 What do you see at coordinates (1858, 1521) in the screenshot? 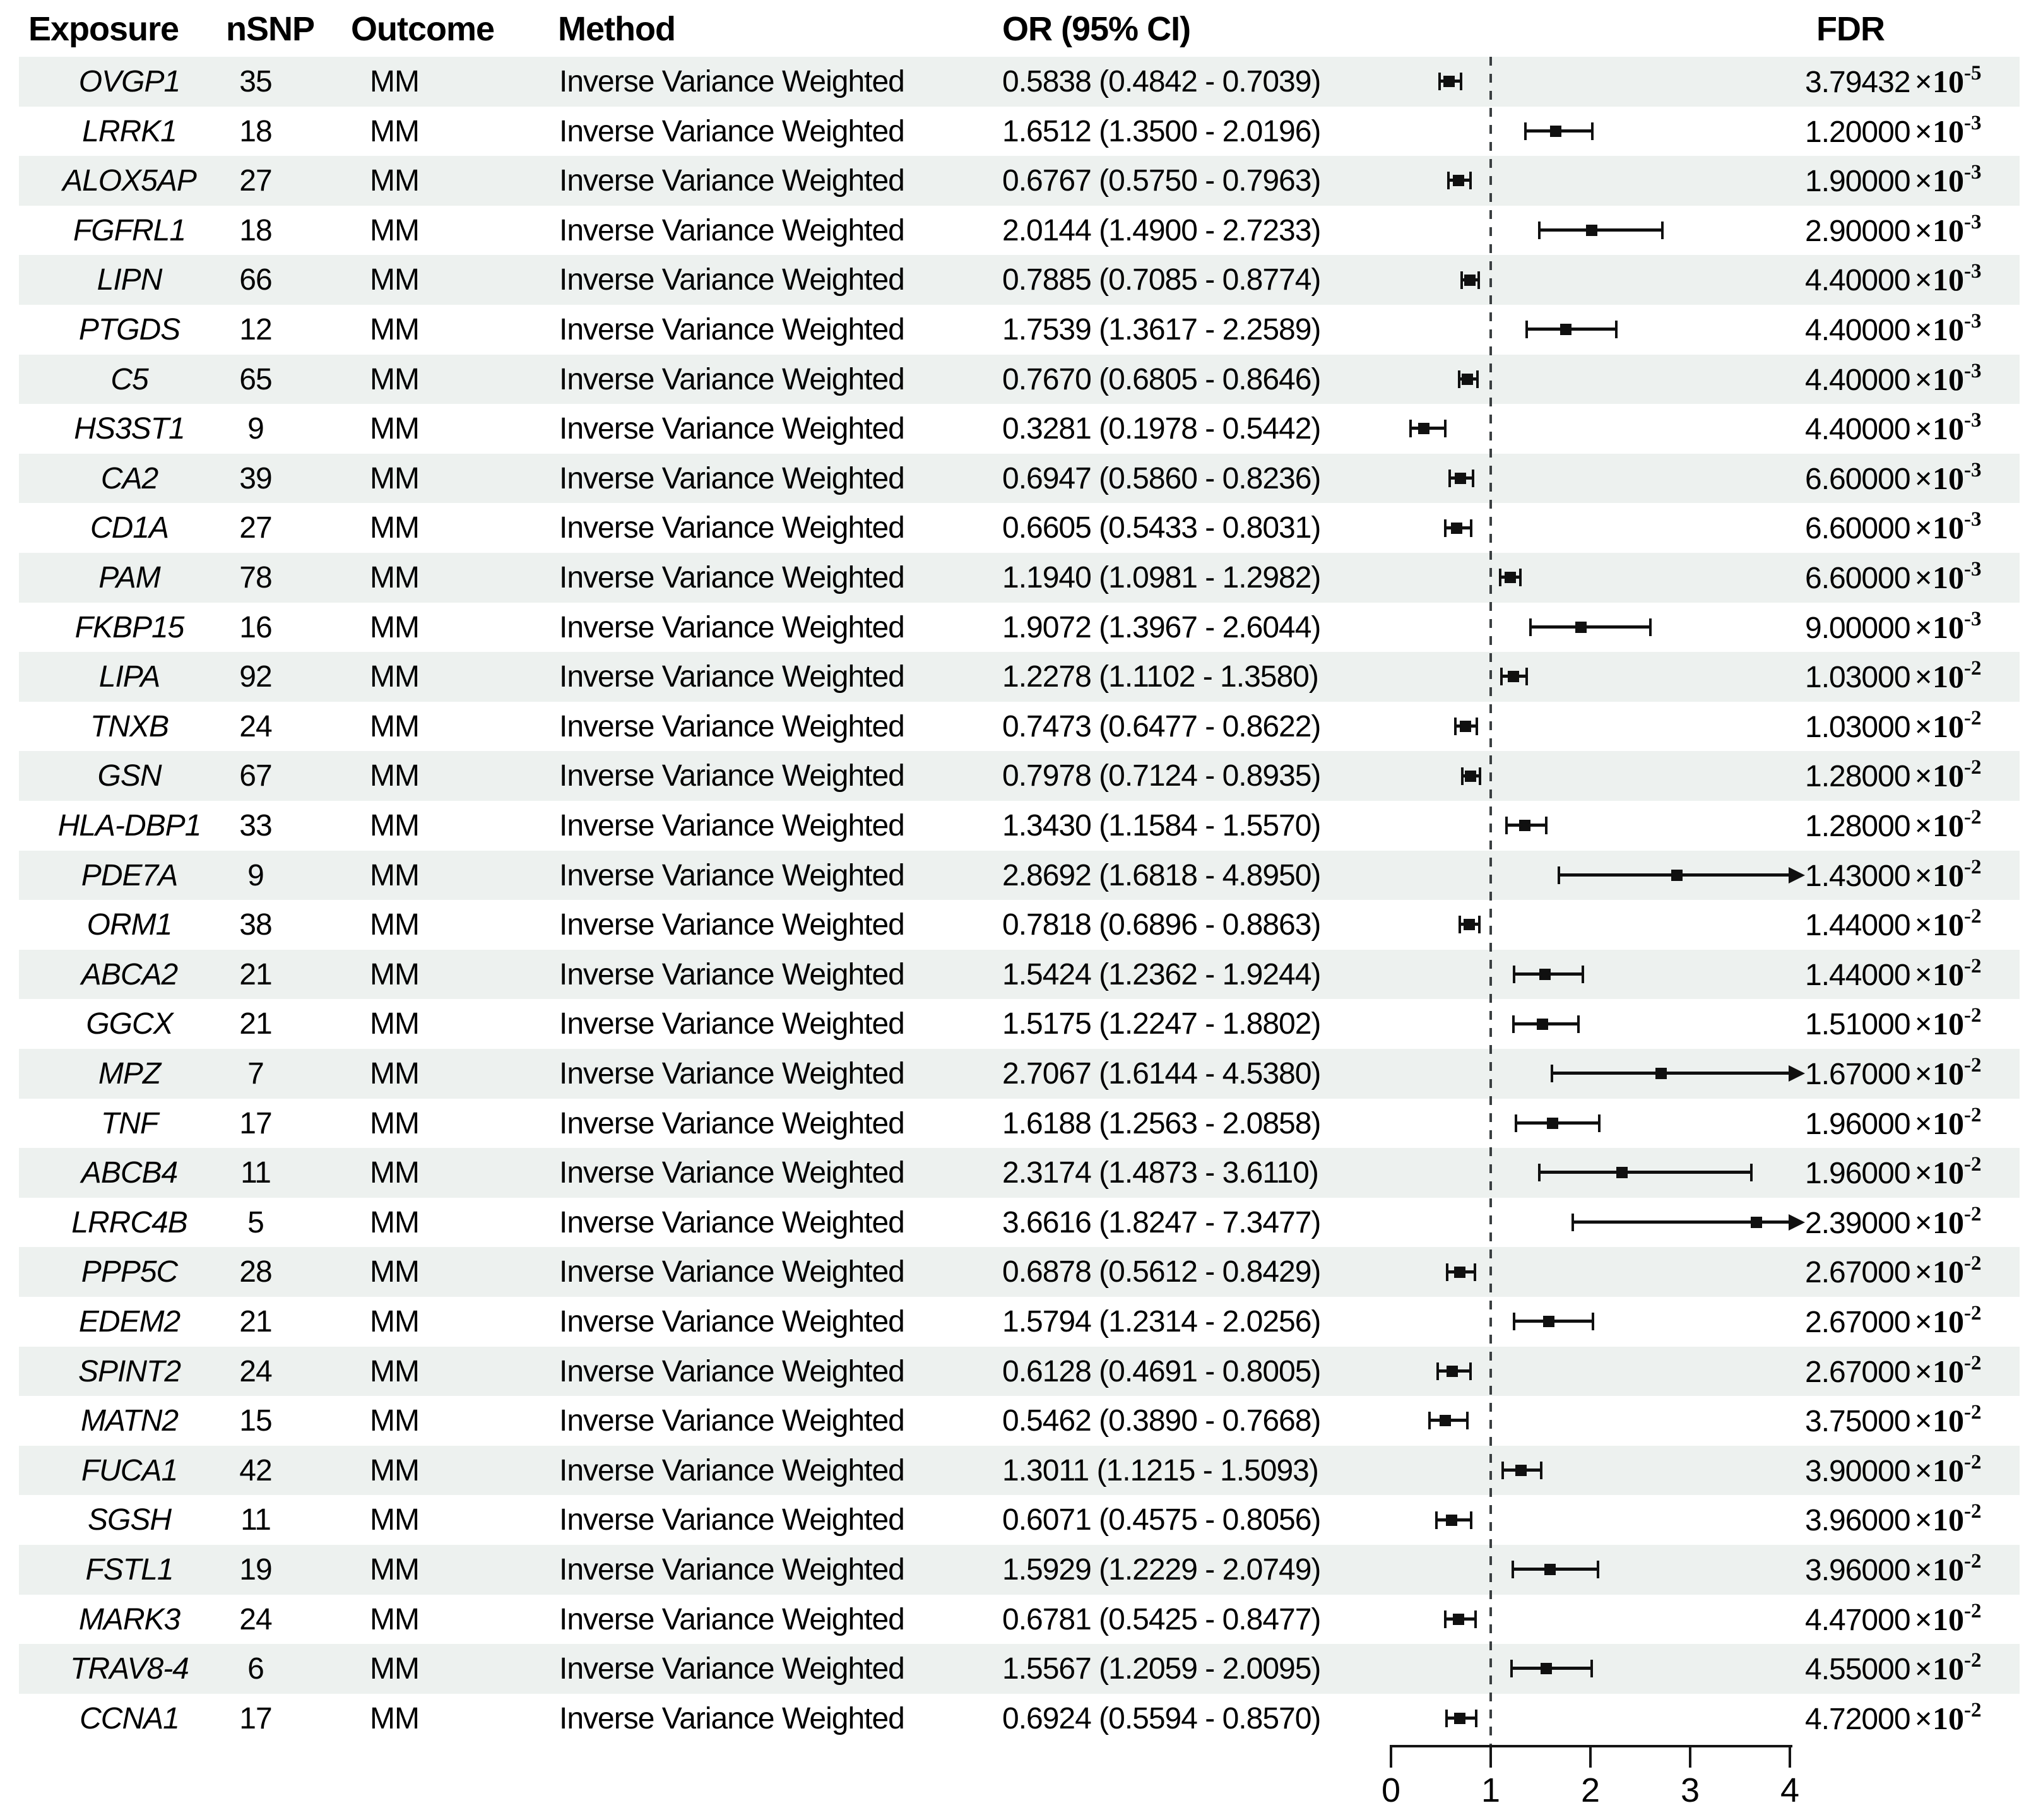
I see `fdr-mantissa: 3.96000` at bounding box center [1858, 1521].